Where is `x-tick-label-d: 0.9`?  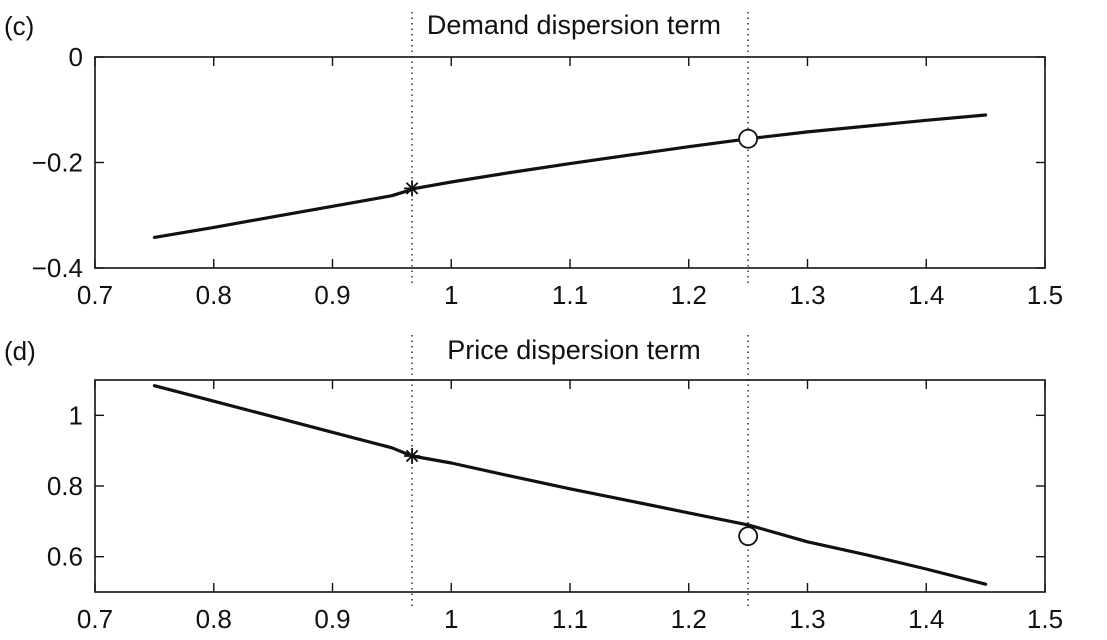
x-tick-label-d: 0.9 is located at coordinates (332, 619).